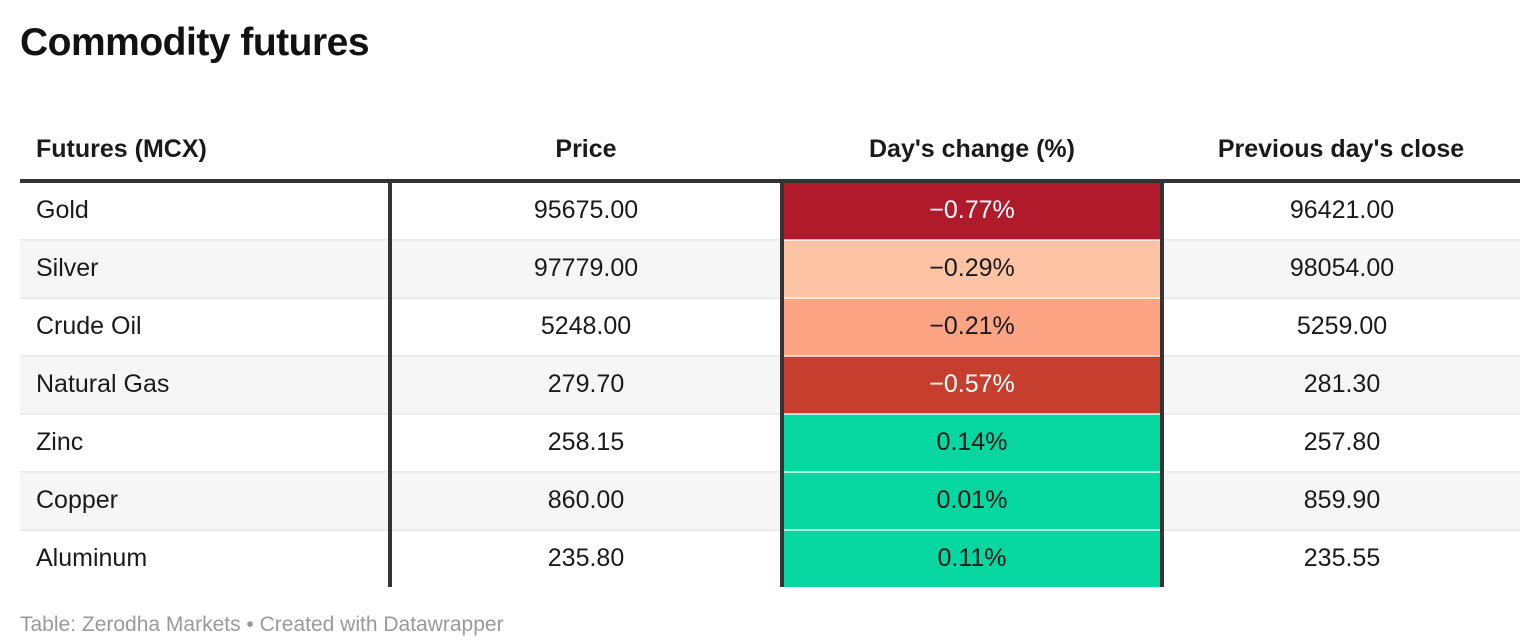 Image resolution: width=1540 pixels, height=644 pixels. I want to click on price-cell: 279.70, so click(586, 384).